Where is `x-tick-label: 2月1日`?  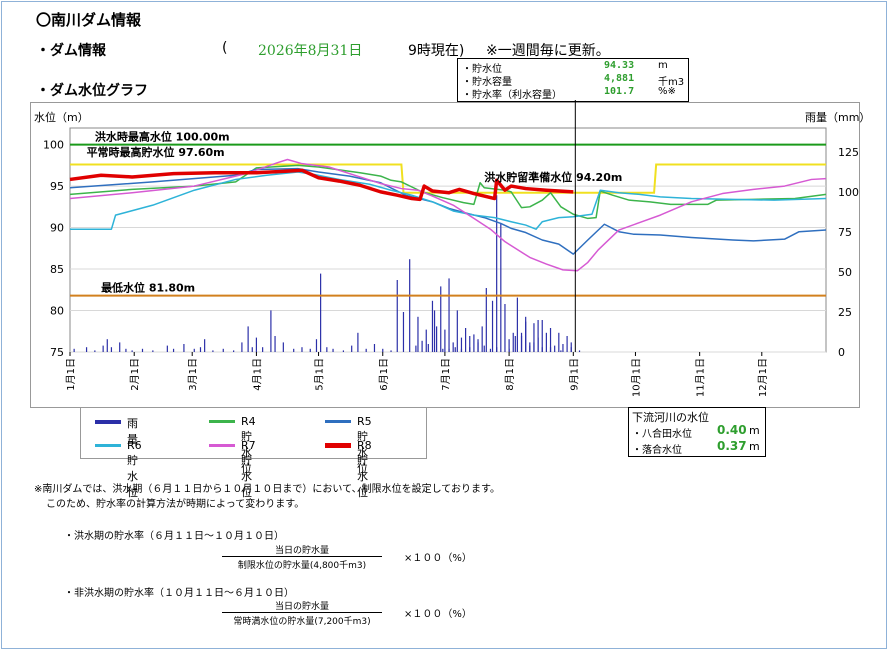 x-tick-label: 2月1日 is located at coordinates (135, 374).